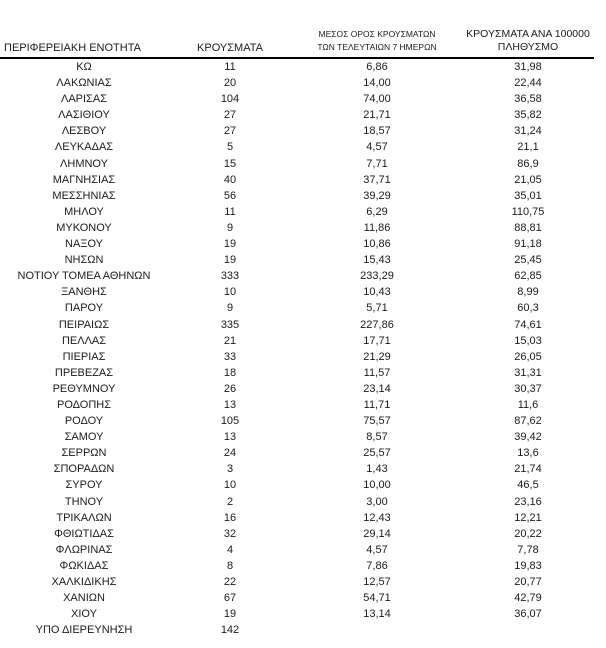 The height and width of the screenshot is (648, 606). What do you see at coordinates (230, 565) in the screenshot?
I see `cell-cases: 8` at bounding box center [230, 565].